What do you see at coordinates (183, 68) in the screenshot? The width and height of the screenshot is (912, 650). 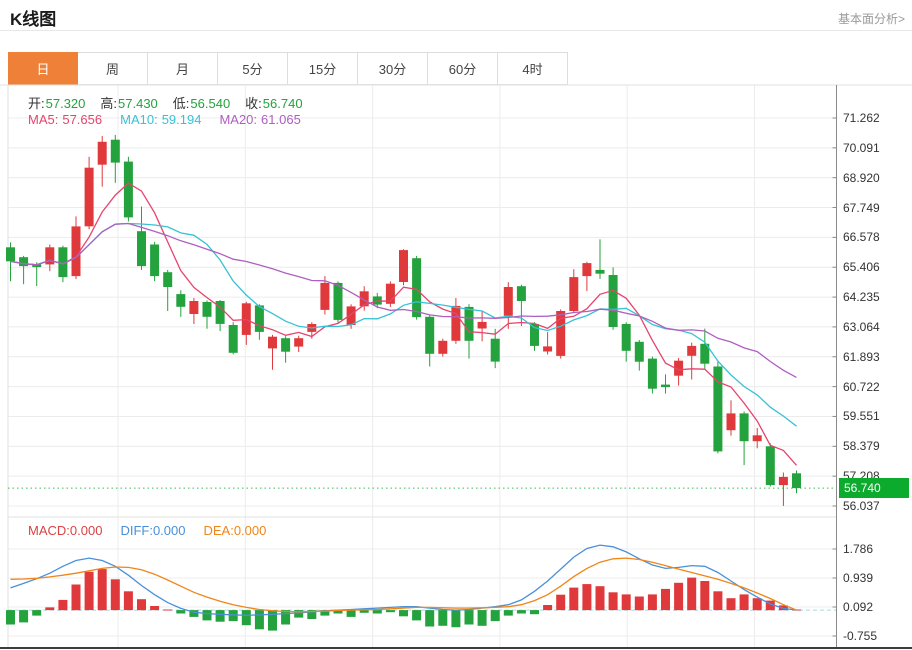 I see `tab-item: 月` at bounding box center [183, 68].